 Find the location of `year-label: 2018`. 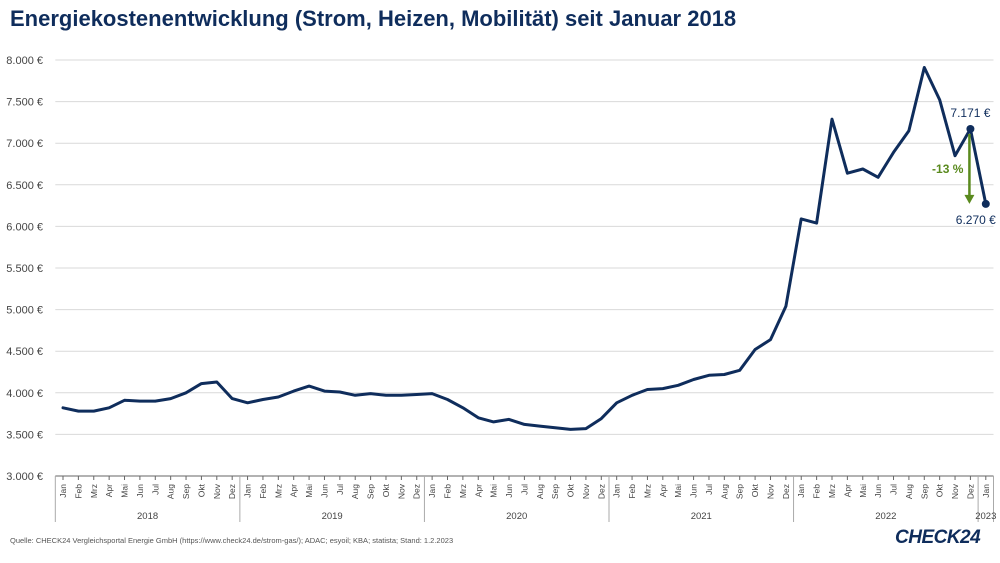

year-label: 2018 is located at coordinates (147, 516).